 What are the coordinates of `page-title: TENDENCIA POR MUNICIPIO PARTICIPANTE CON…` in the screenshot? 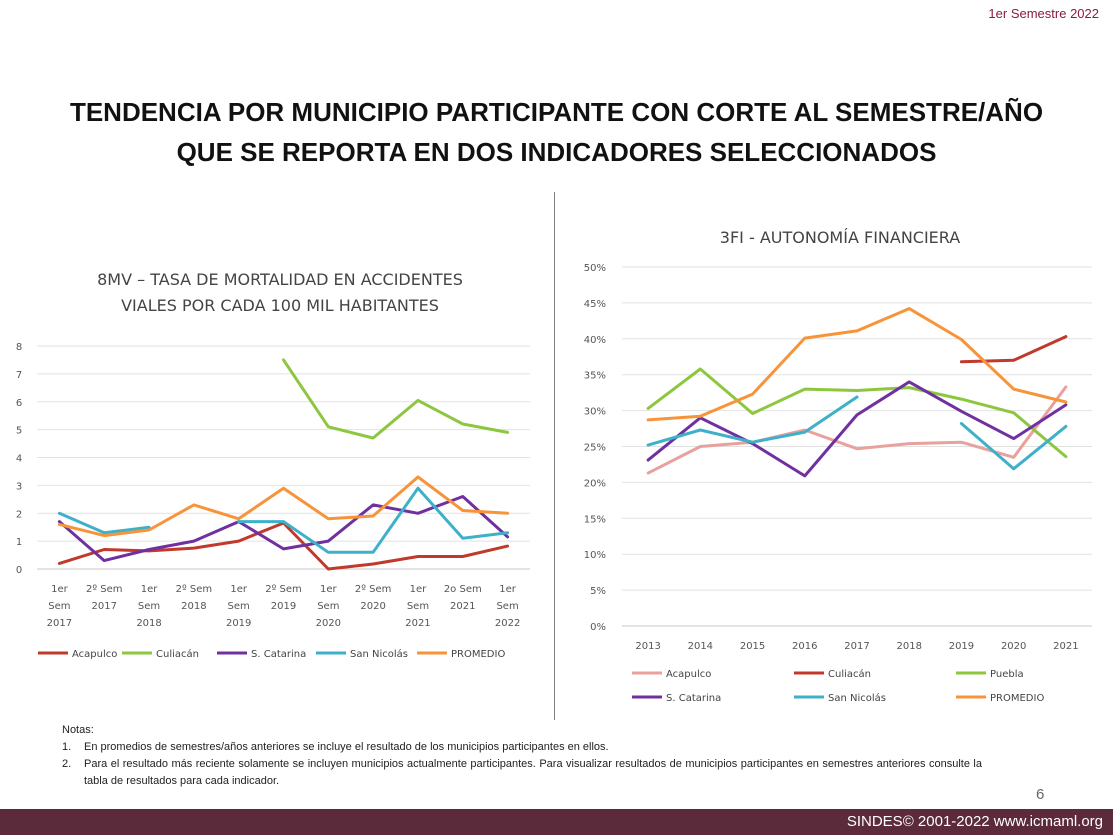 It's located at (556, 132).